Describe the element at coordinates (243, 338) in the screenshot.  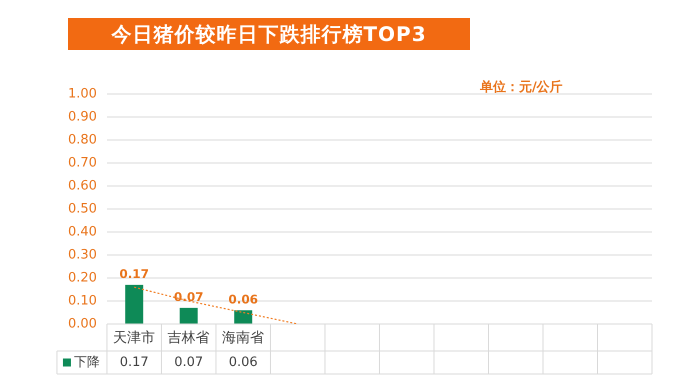
I see `x-tick-label: 海南省` at that location.